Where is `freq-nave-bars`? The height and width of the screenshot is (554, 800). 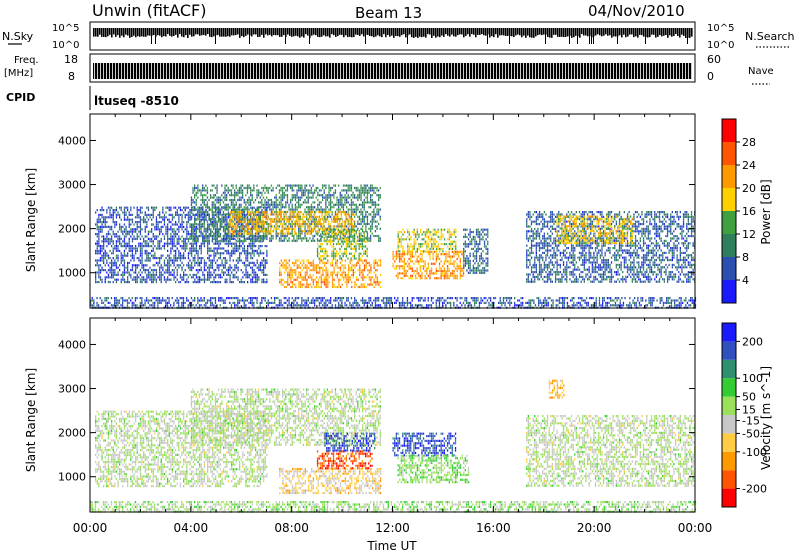 freq-nave-bars is located at coordinates (392, 71).